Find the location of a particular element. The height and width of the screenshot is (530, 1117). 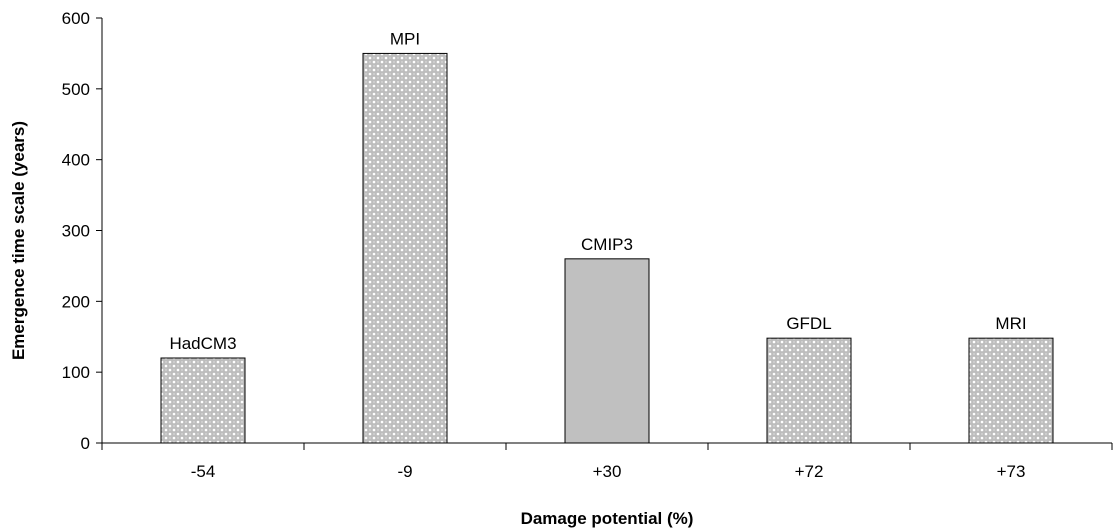

bar-mri is located at coordinates (1011, 390).